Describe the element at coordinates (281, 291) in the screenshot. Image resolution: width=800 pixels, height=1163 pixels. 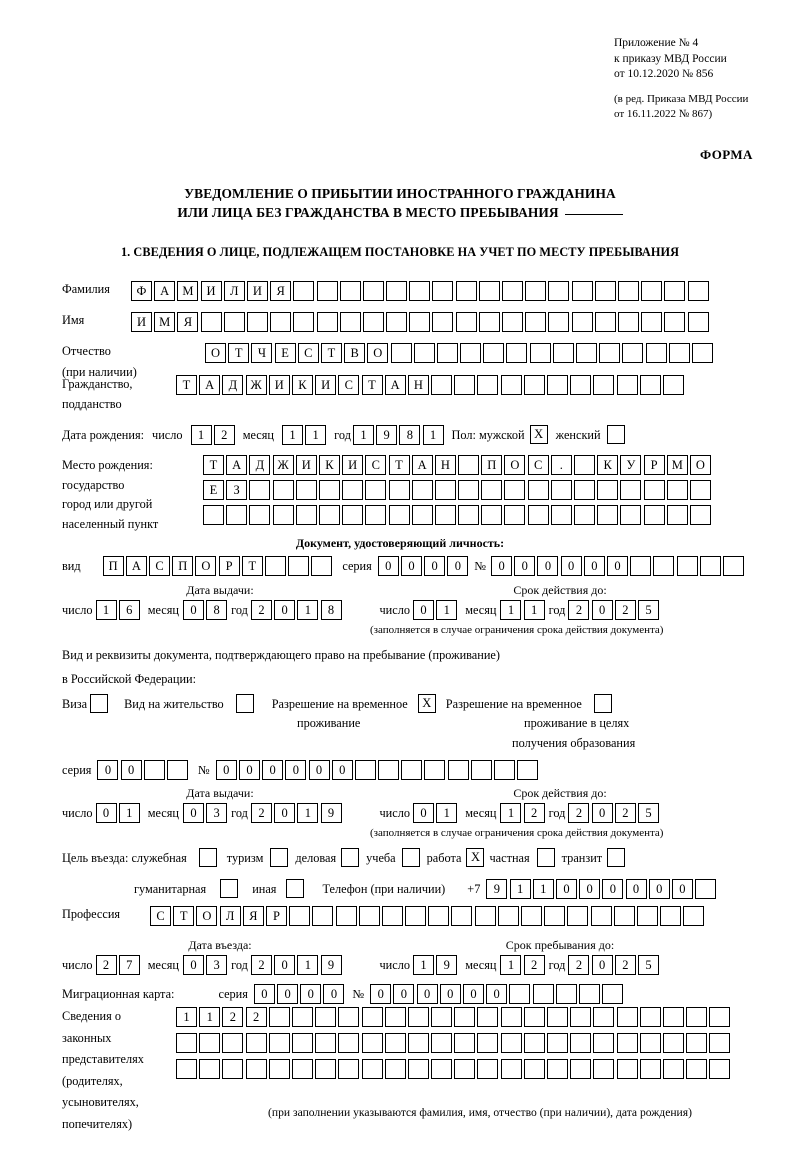
I see `char-box: Я` at that location.